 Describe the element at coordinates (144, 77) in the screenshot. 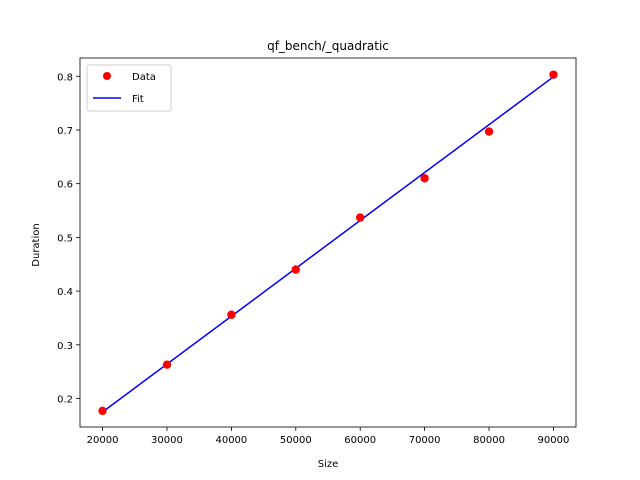

I see `legend-data-label: Data` at that location.